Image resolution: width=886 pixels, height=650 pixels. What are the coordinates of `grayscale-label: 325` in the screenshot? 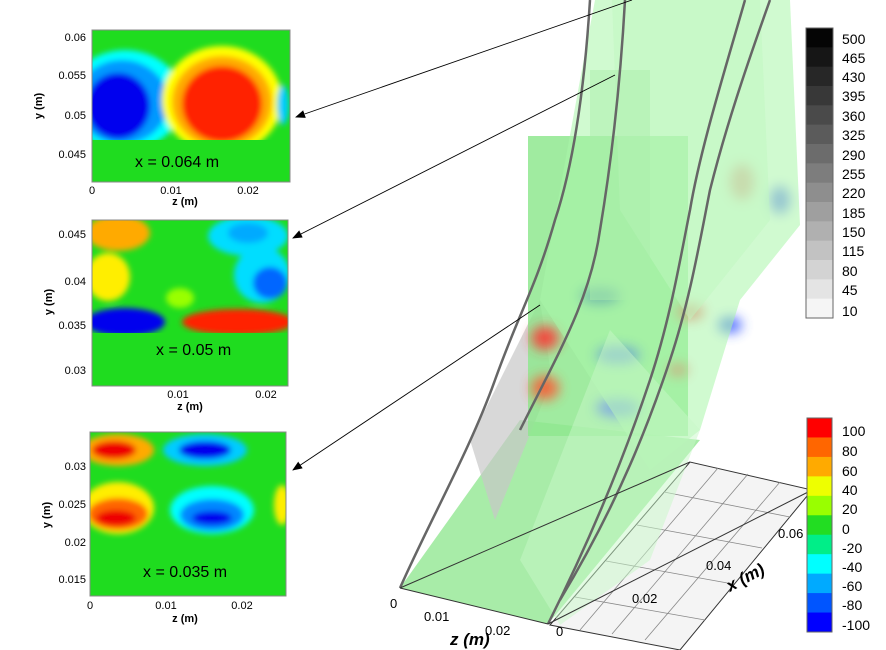 It's located at (854, 135).